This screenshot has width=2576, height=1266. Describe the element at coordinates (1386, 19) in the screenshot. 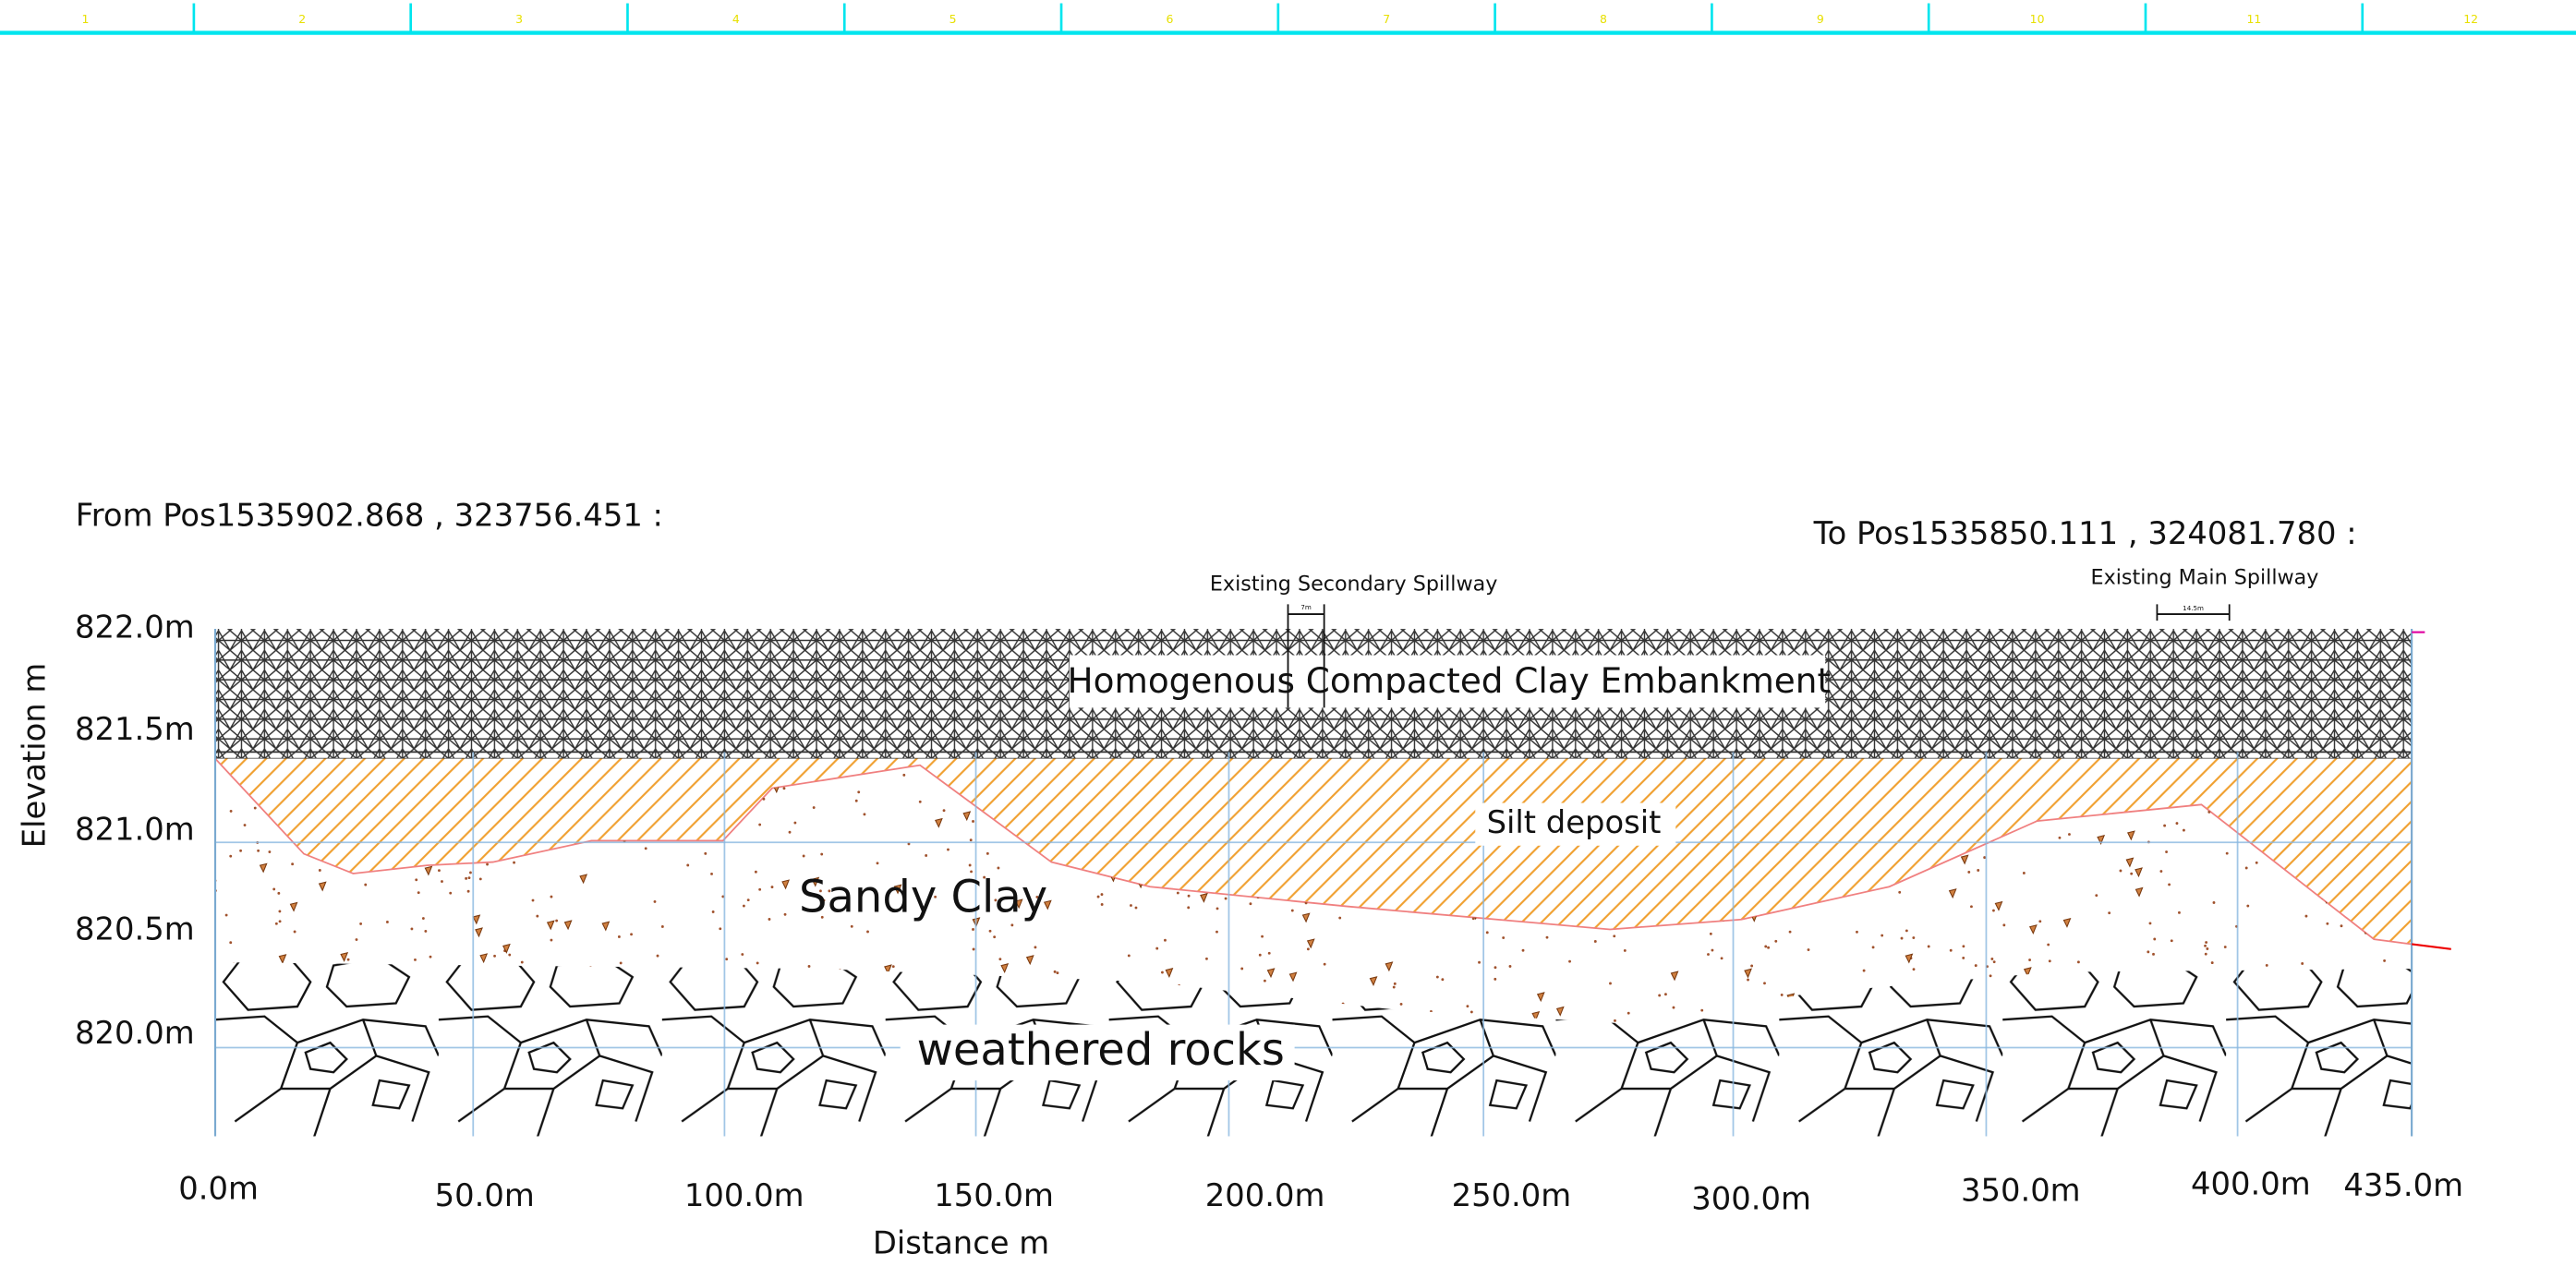

I see `ruler-label: 7` at that location.